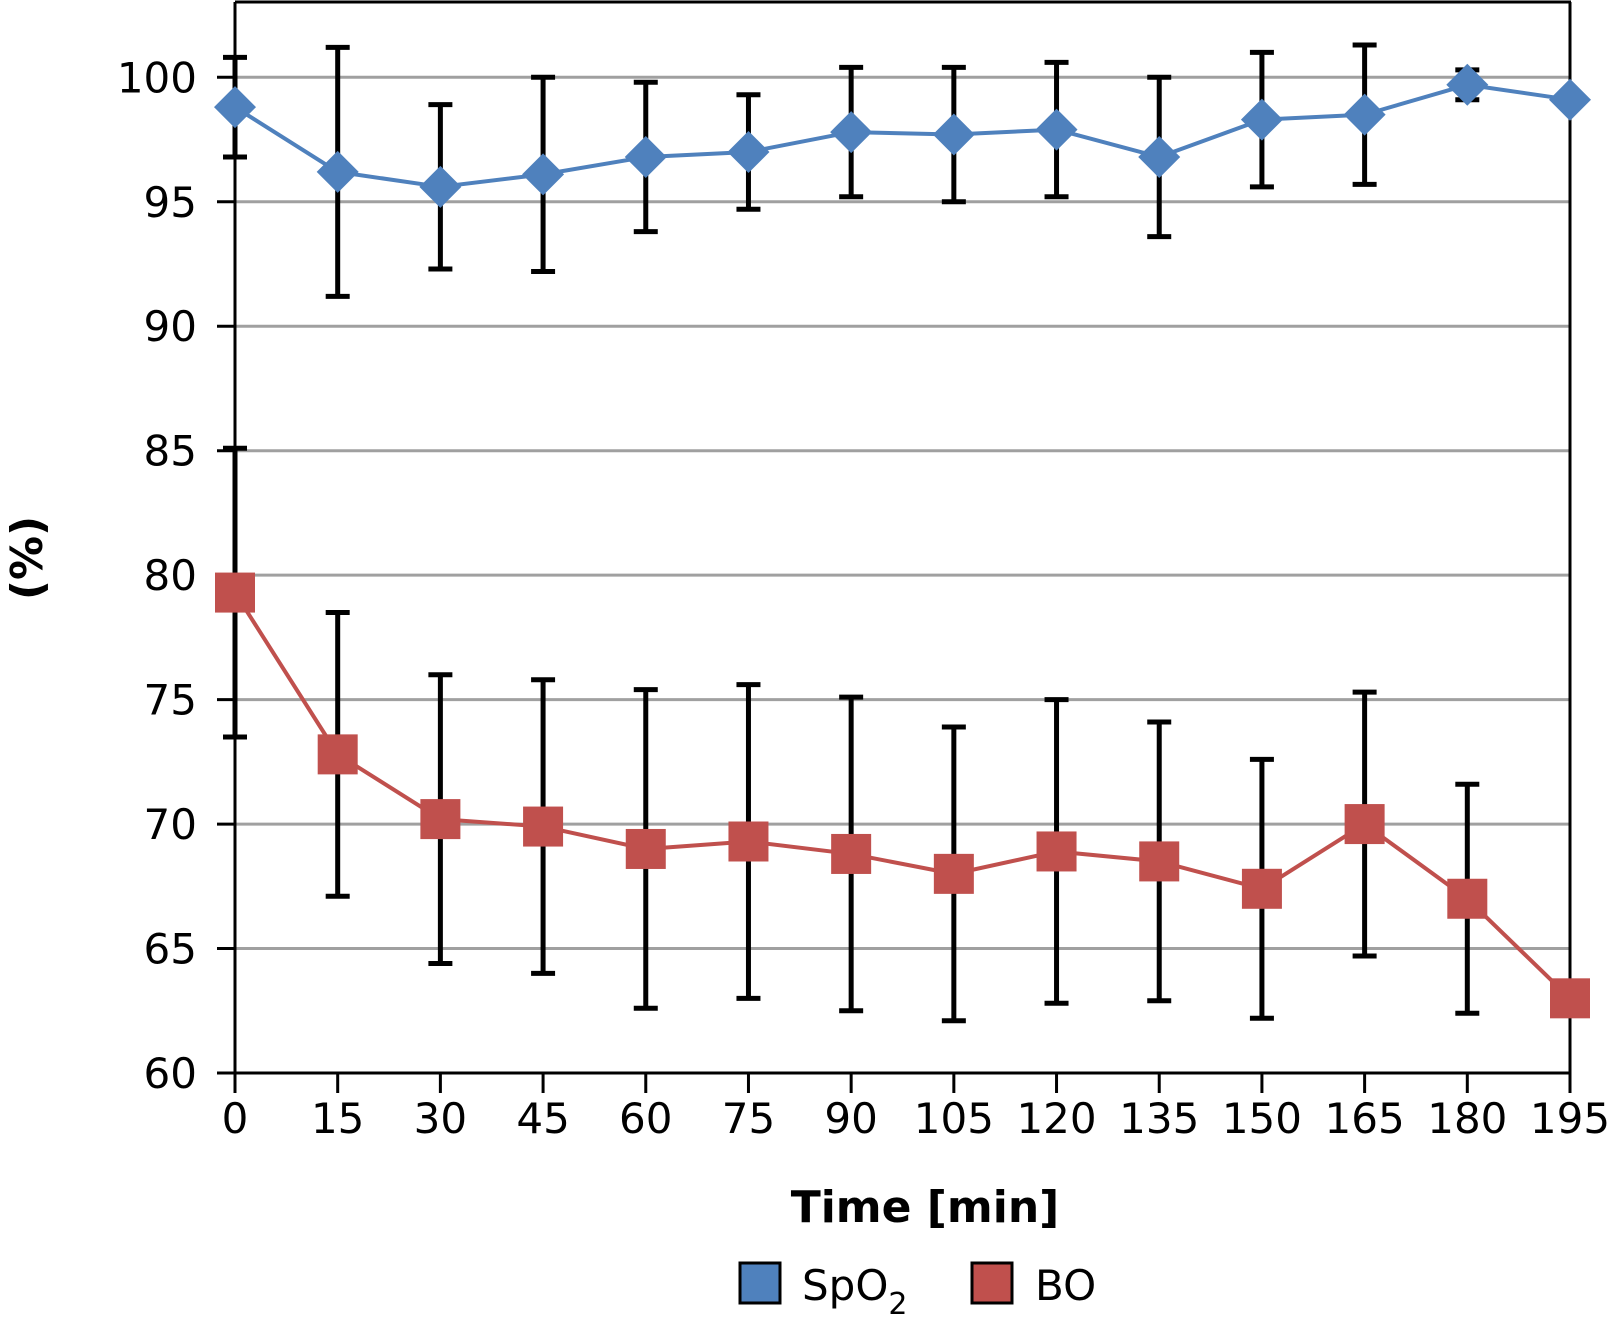 The width and height of the screenshot is (1609, 1321). Describe the element at coordinates (170, 202) in the screenshot. I see `y-tick-label: 95` at that location.